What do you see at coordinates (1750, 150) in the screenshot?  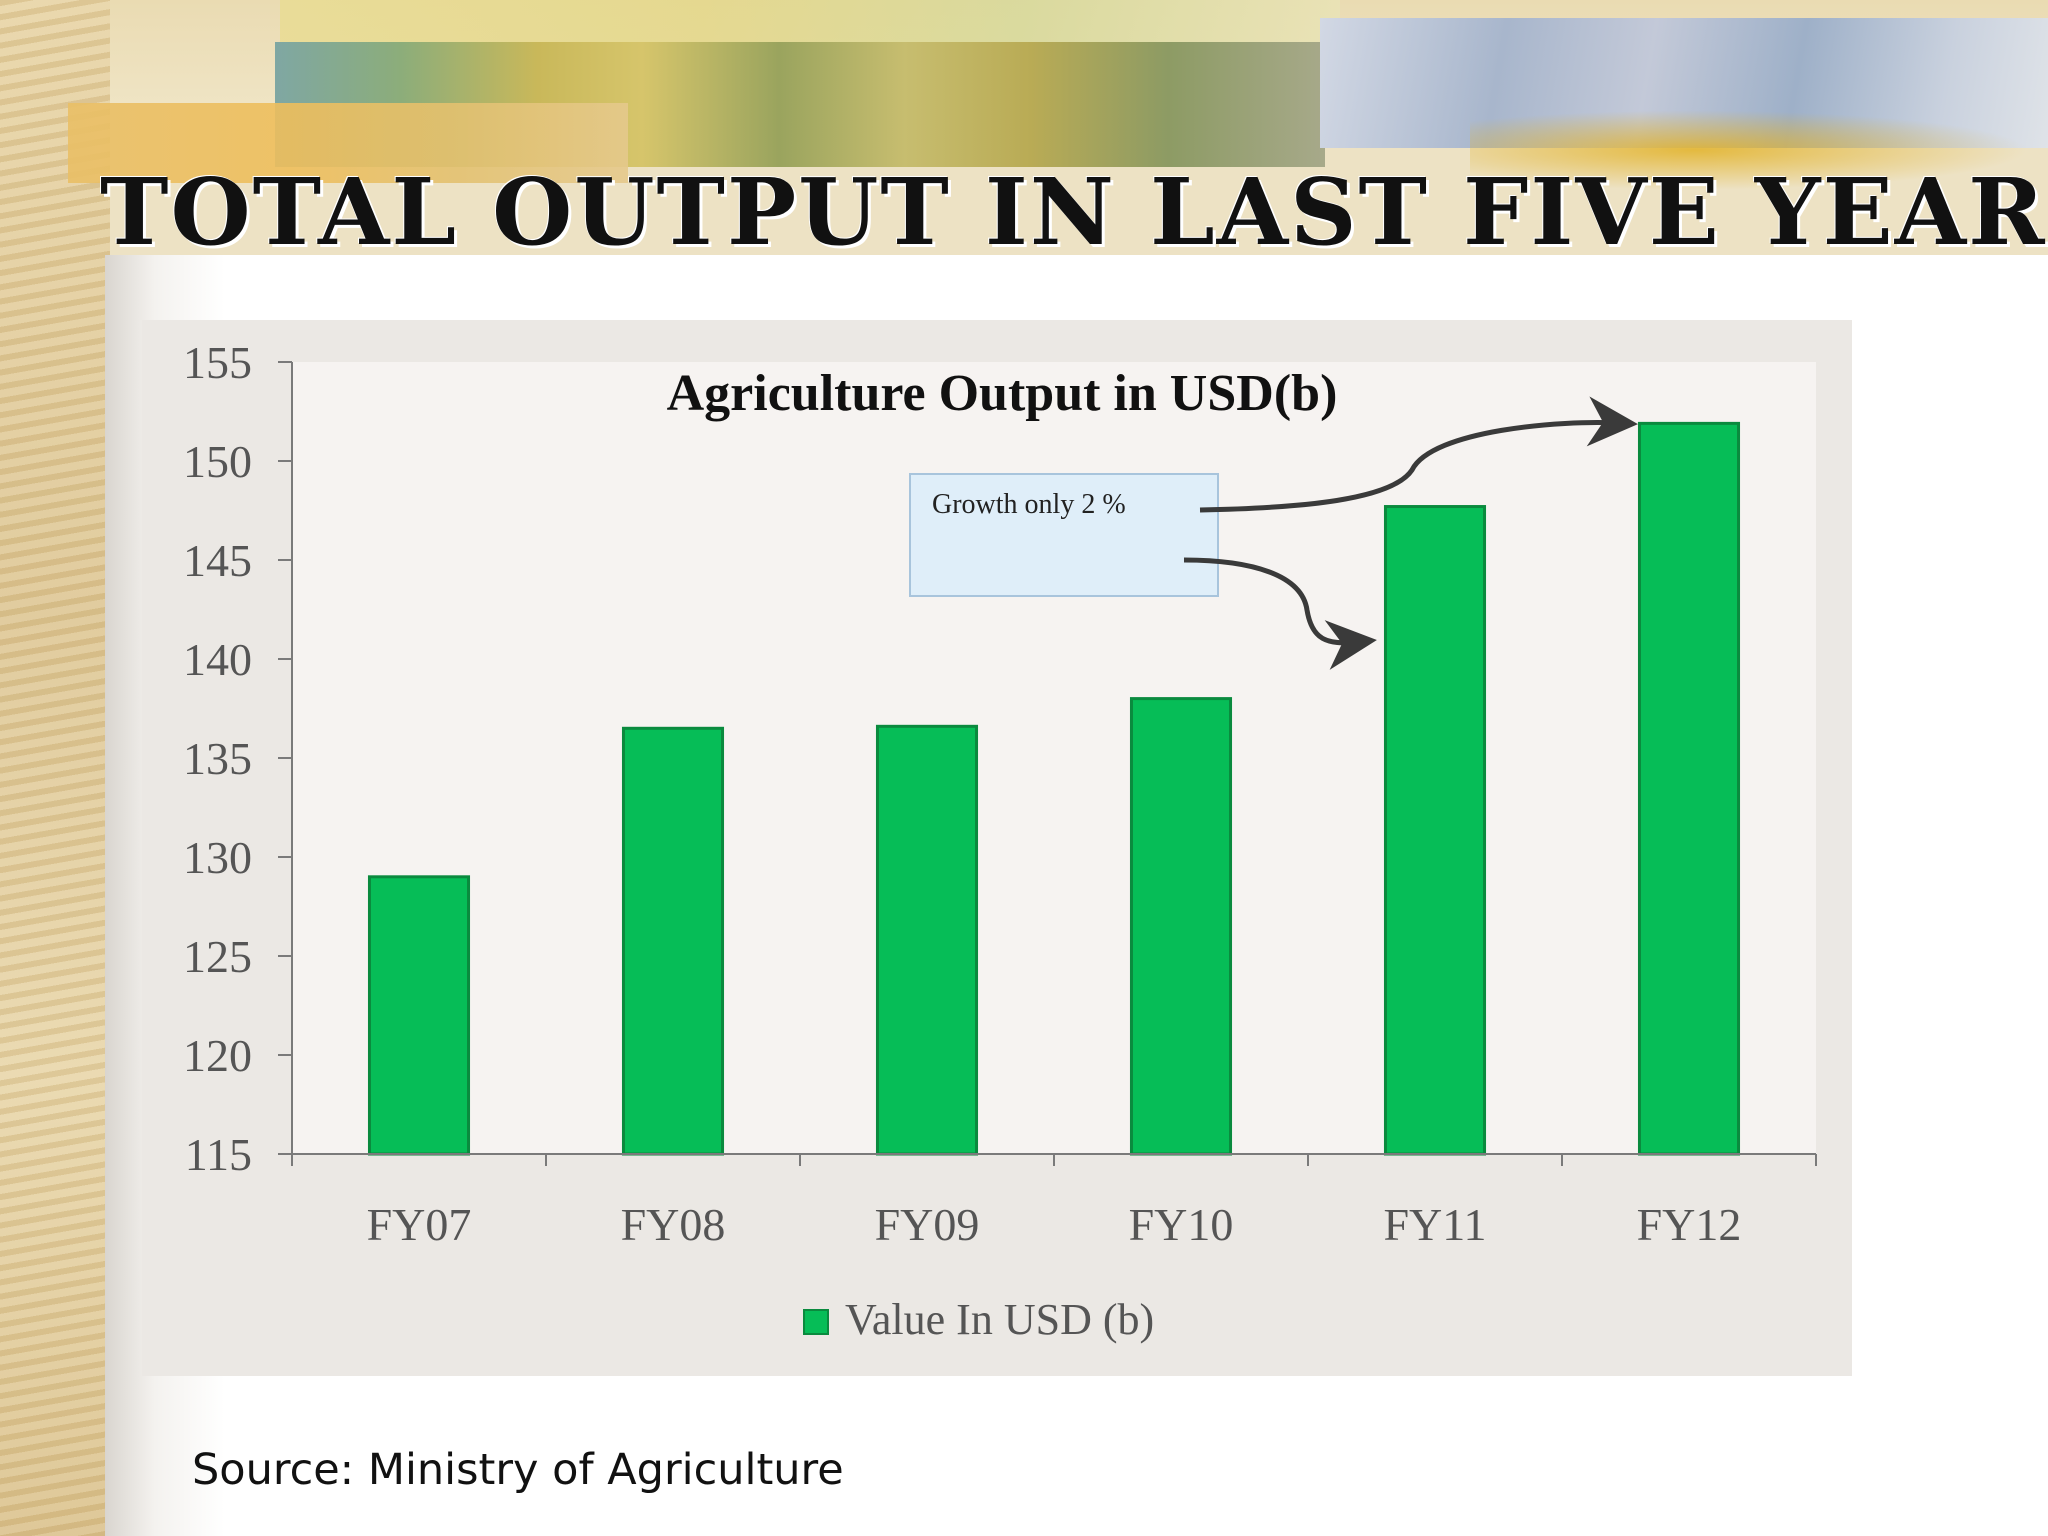 I see `grain-decoration` at bounding box center [1750, 150].